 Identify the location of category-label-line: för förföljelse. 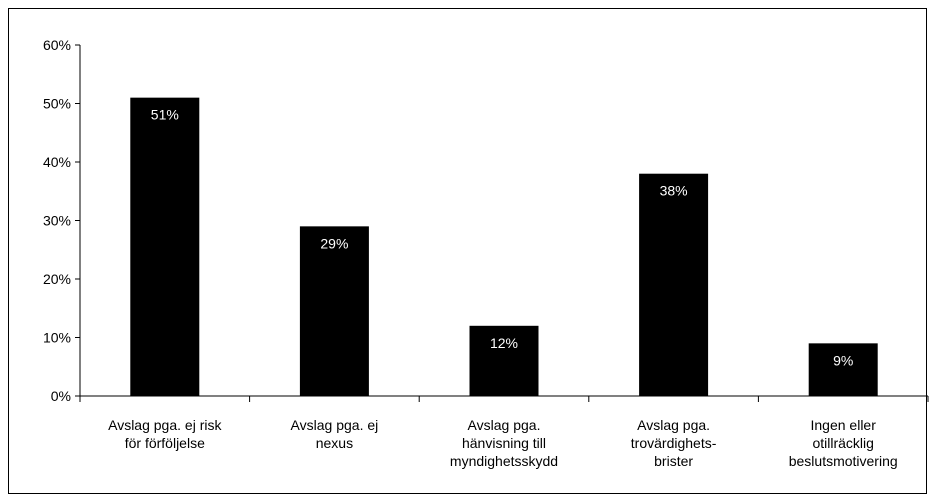
(165, 443).